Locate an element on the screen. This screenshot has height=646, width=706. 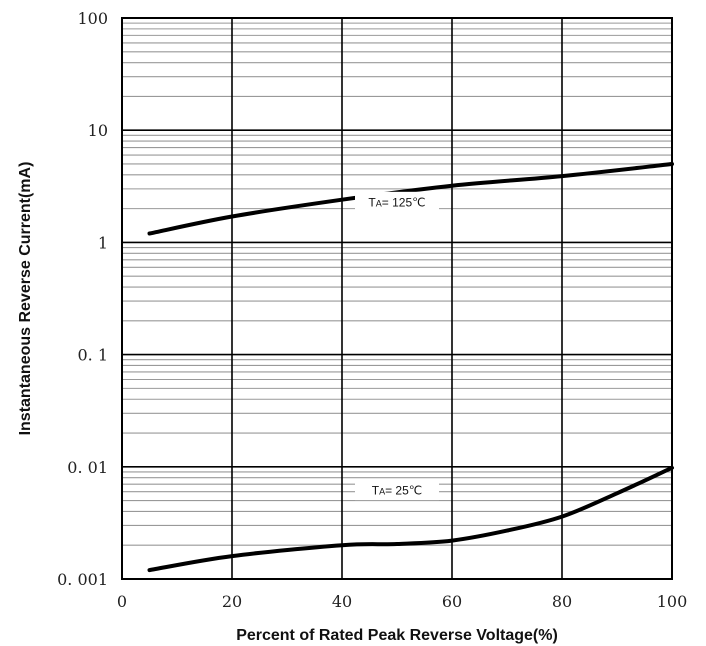
series-line-ta-25c is located at coordinates (410, 519).